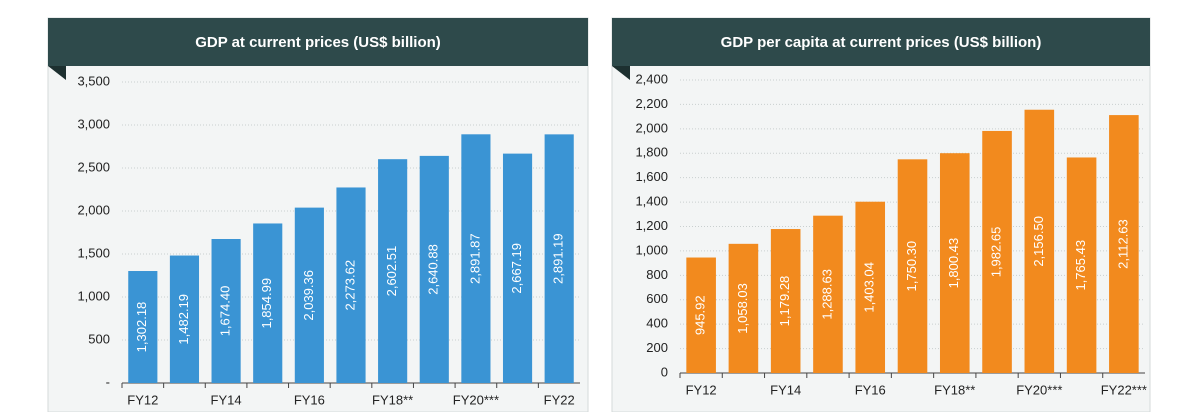 Image resolution: width=1187 pixels, height=412 pixels. I want to click on y-tick-label: 1,500, so click(93, 252).